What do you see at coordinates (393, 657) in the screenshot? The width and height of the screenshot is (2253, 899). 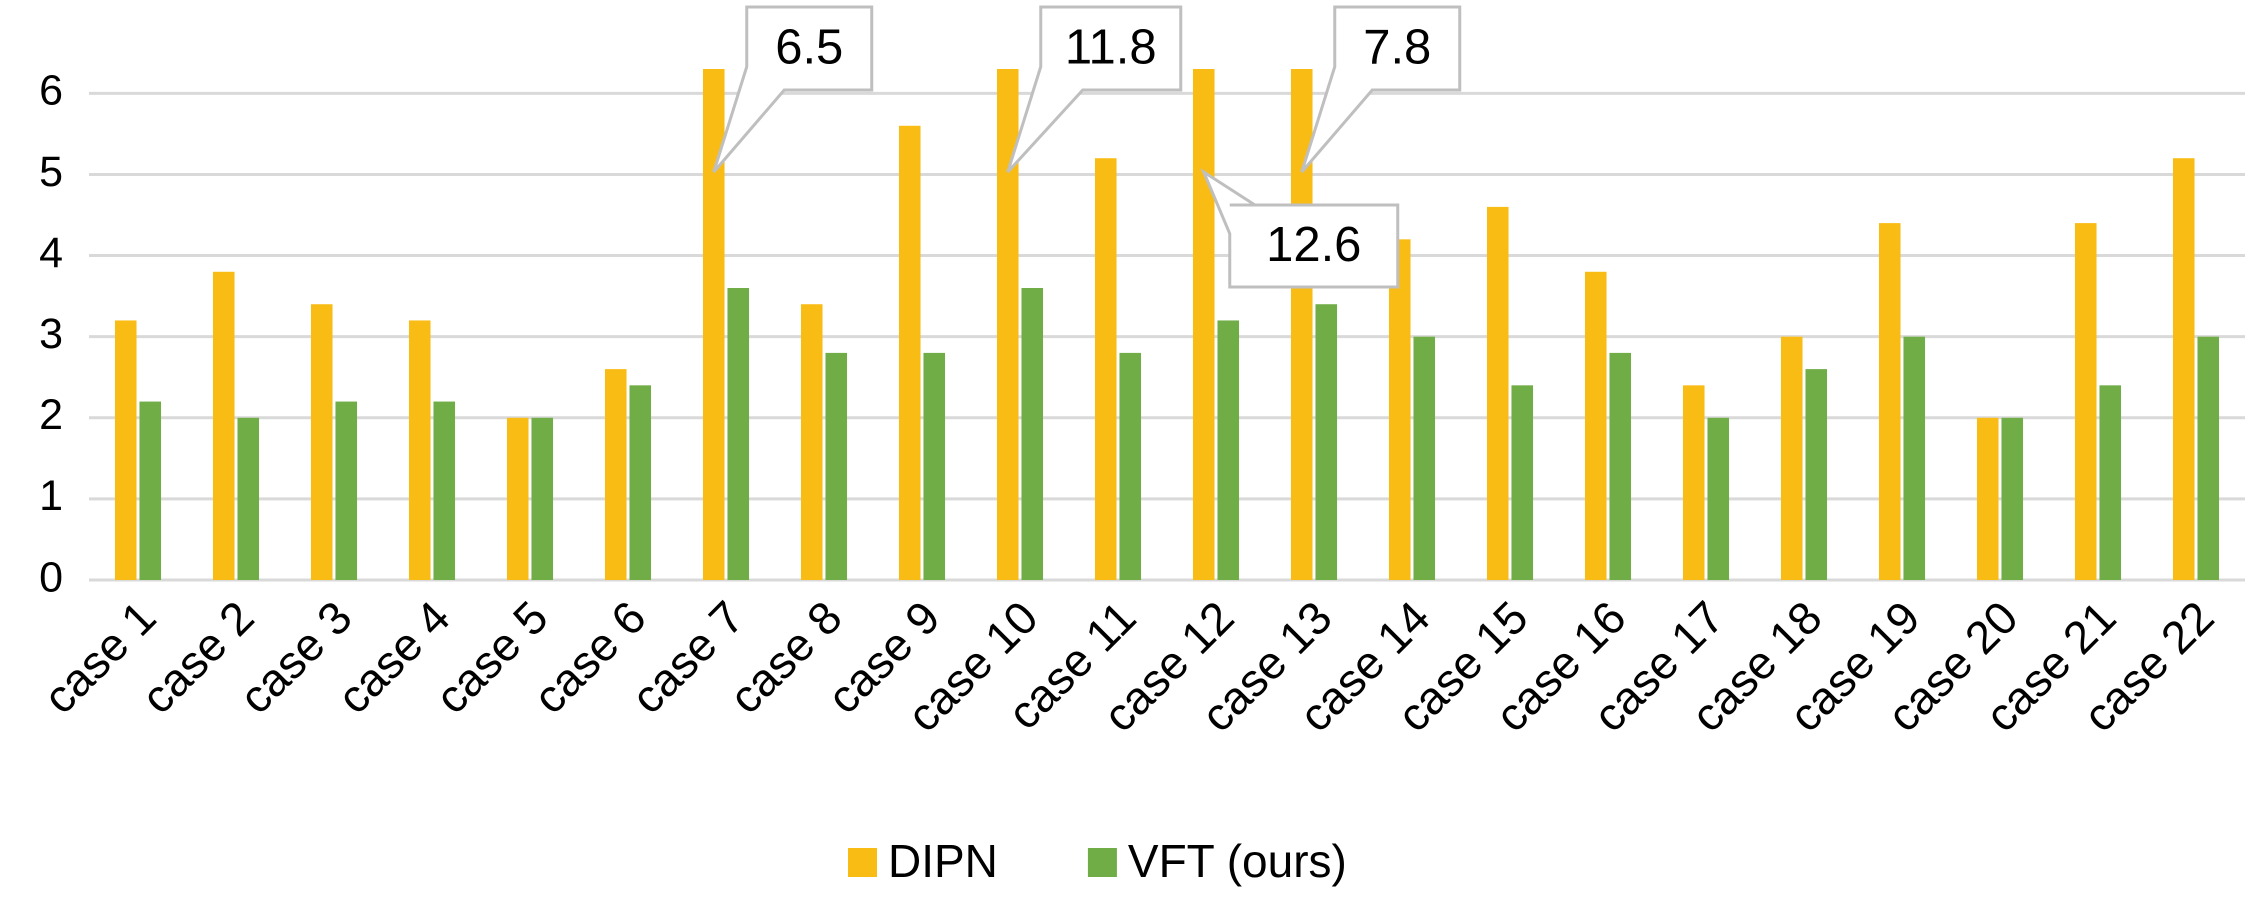 I see `x-tick-label: case 4` at bounding box center [393, 657].